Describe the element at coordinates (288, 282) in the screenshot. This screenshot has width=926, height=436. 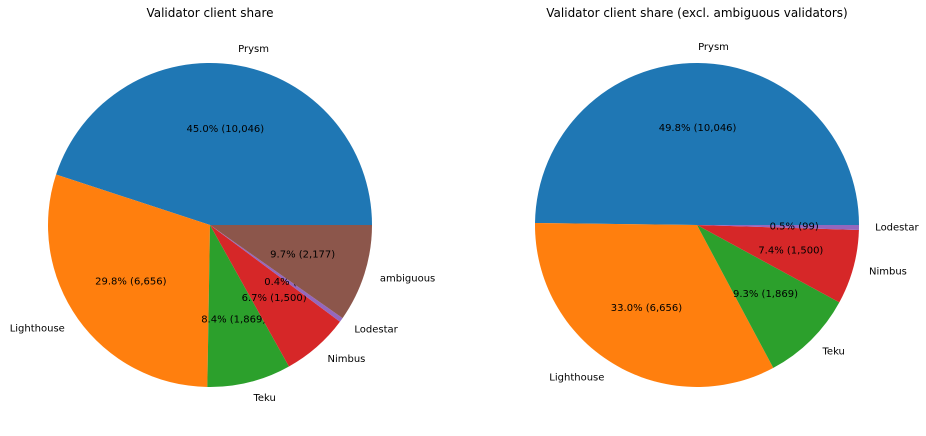
I see `slice-percent-lodestar: 0.4% (99)` at that location.